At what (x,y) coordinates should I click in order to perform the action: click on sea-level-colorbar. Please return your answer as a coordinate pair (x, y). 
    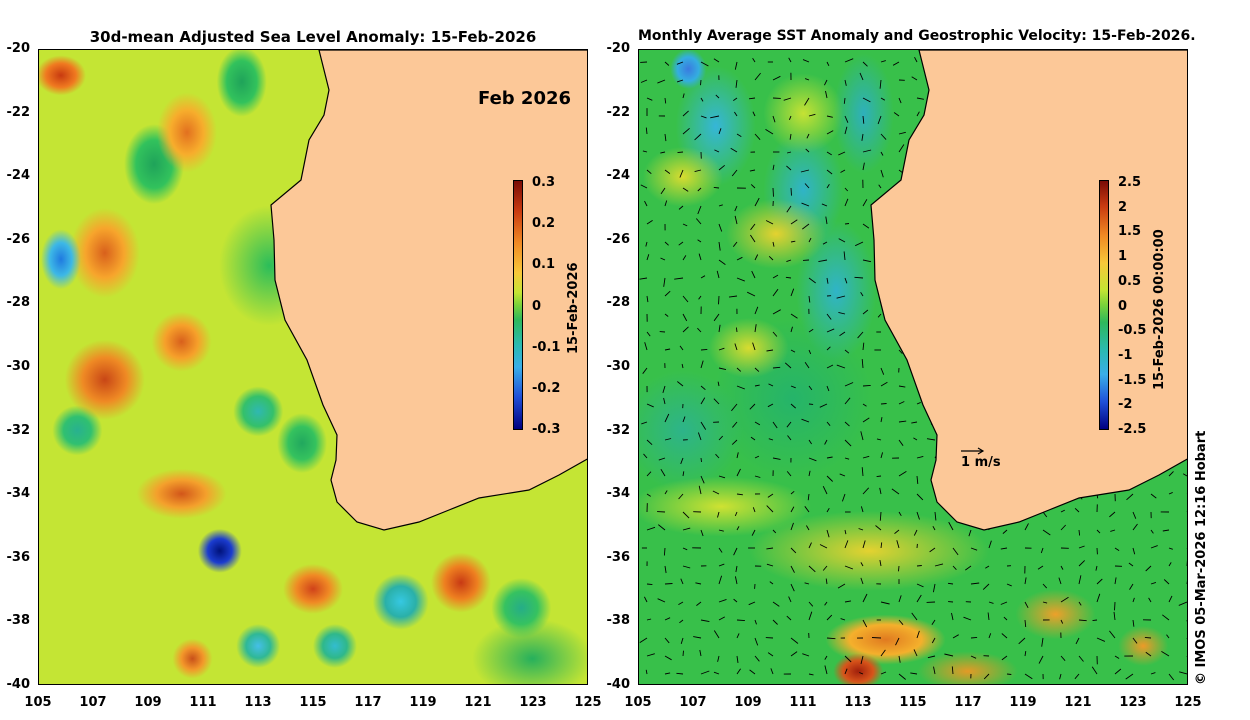
    Looking at the image, I should click on (518, 305).